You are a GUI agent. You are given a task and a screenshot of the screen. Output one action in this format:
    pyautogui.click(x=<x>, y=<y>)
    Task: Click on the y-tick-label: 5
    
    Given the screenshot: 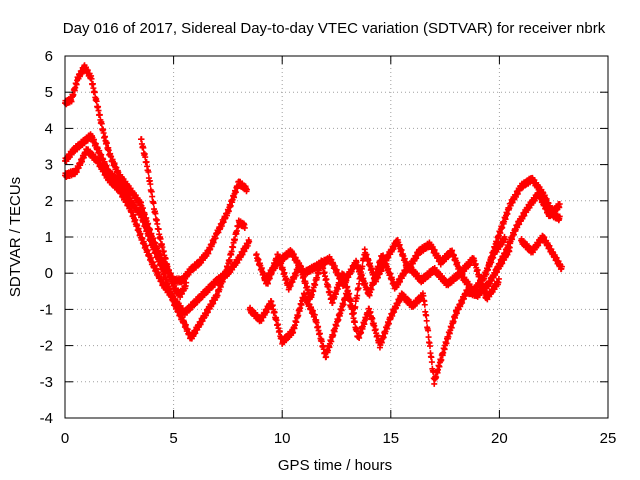 What is the action you would take?
    pyautogui.click(x=49, y=92)
    